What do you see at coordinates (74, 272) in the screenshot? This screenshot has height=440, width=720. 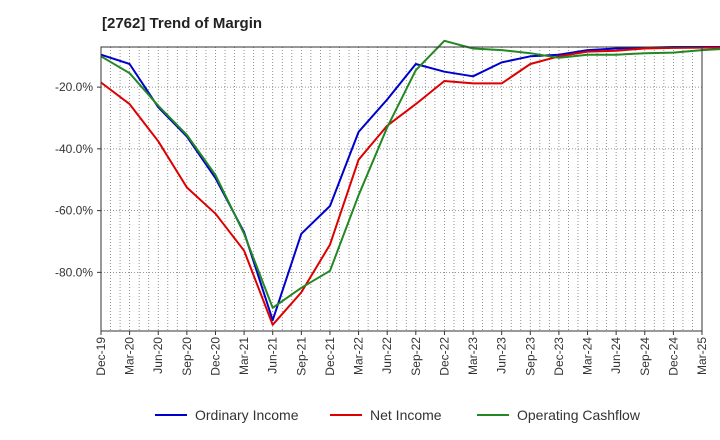 I see `y-tick-label: -80.0%` at bounding box center [74, 272].